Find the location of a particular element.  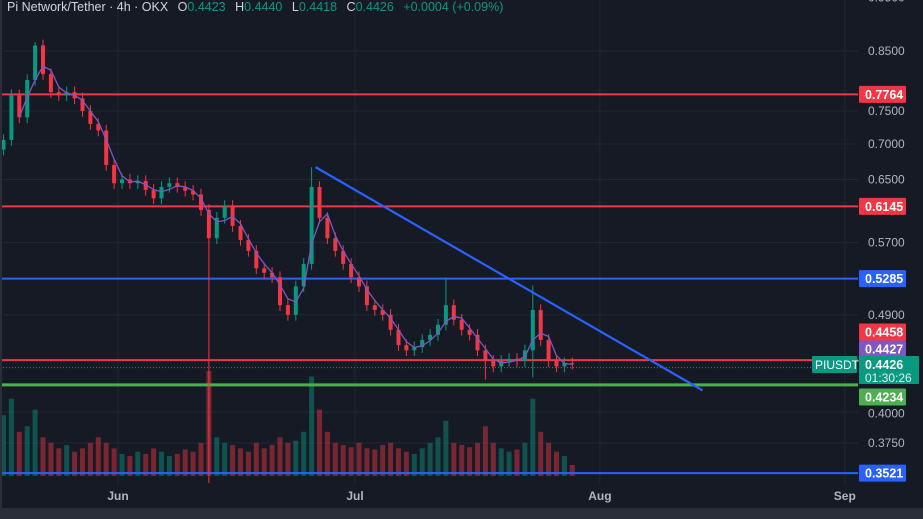

low-label: L is located at coordinates (295, 7).